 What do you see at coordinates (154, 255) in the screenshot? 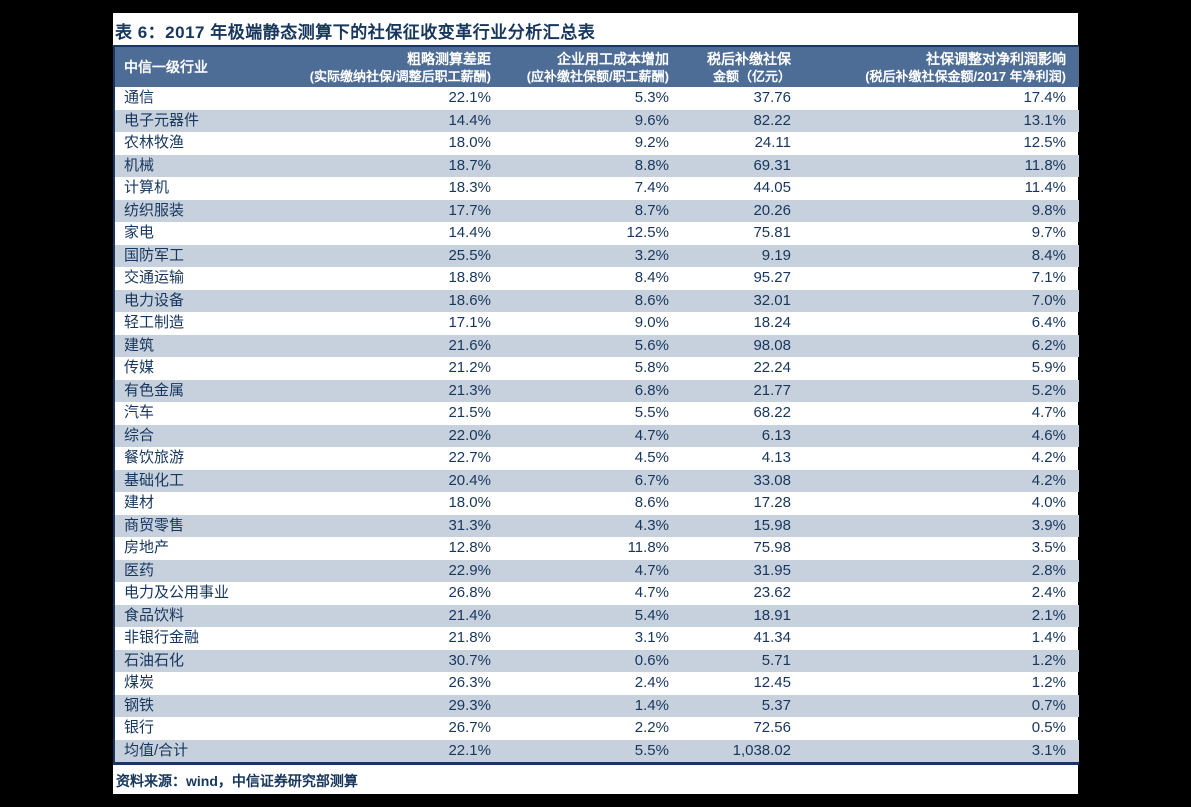
I see `cell-industry: 国防军工` at bounding box center [154, 255].